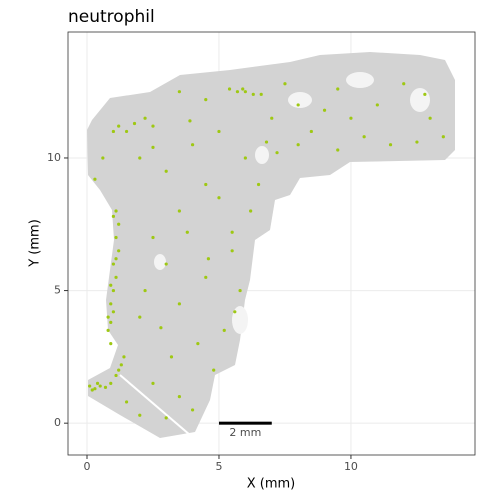  What do you see at coordinates (245, 432) in the screenshot?
I see `scale-bar-label: 2 mm` at bounding box center [245, 432].